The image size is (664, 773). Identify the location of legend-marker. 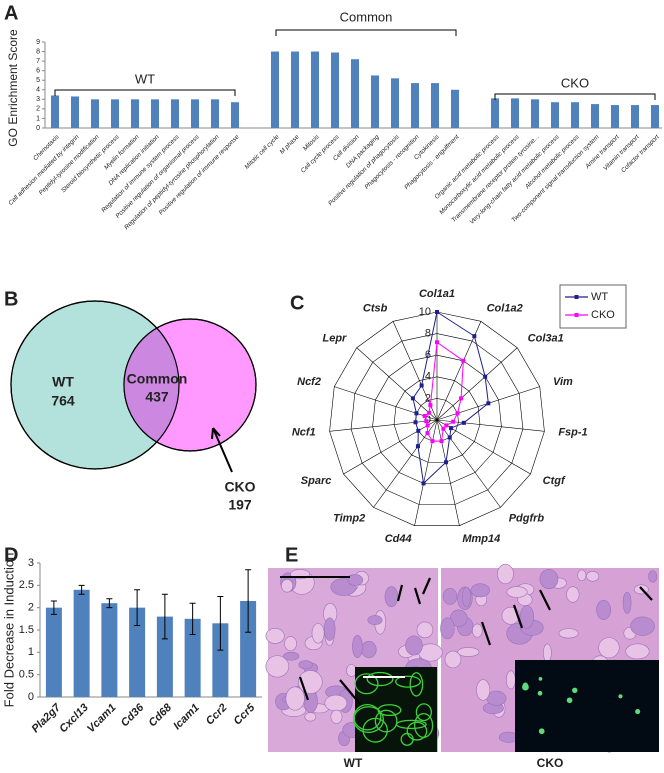
(576, 297).